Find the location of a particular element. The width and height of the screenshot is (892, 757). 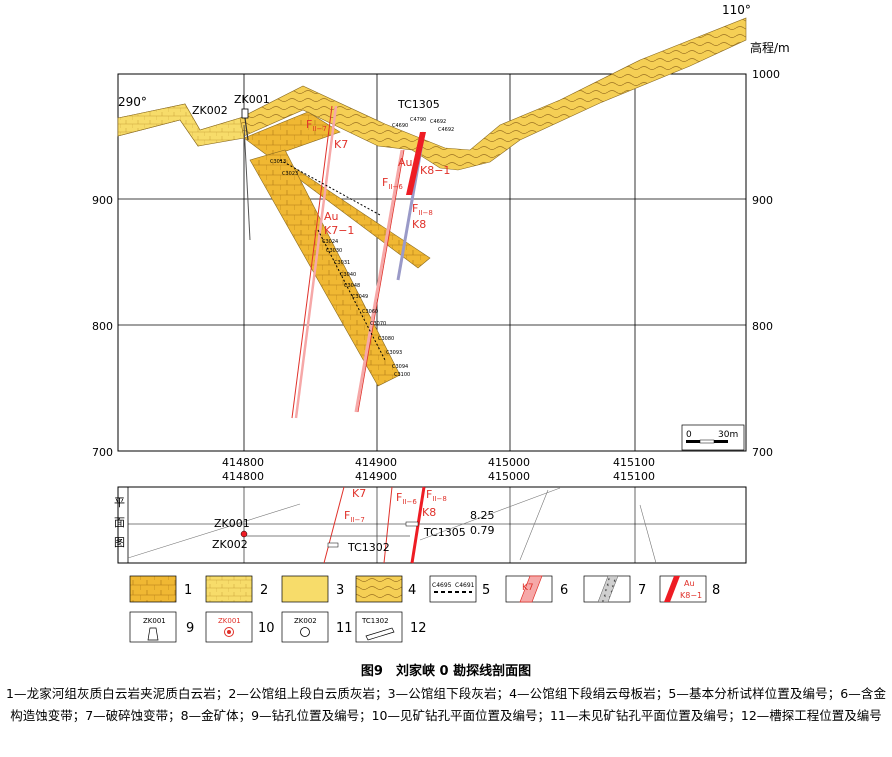

scale-bar: 0 30m is located at coordinates (713, 437).